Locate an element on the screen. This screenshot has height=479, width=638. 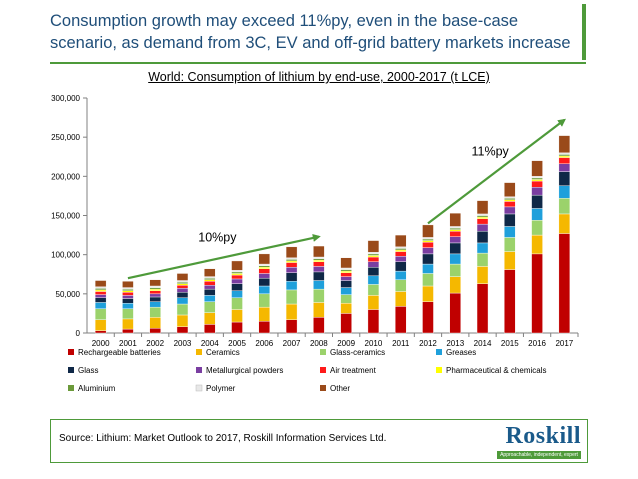
legend-label: Rechargeable batteries is located at coordinates (119, 352).